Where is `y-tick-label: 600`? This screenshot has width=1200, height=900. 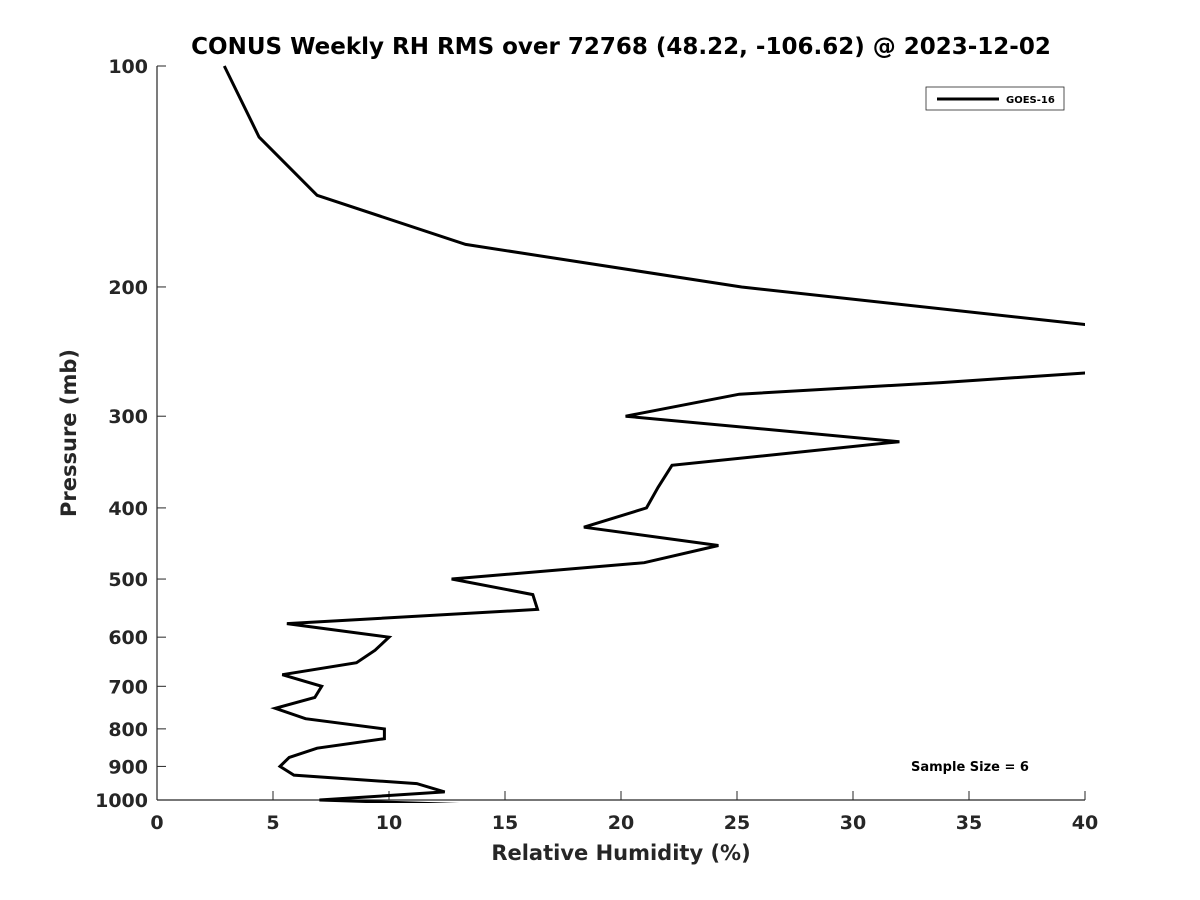 y-tick-label: 600 is located at coordinates (128, 638).